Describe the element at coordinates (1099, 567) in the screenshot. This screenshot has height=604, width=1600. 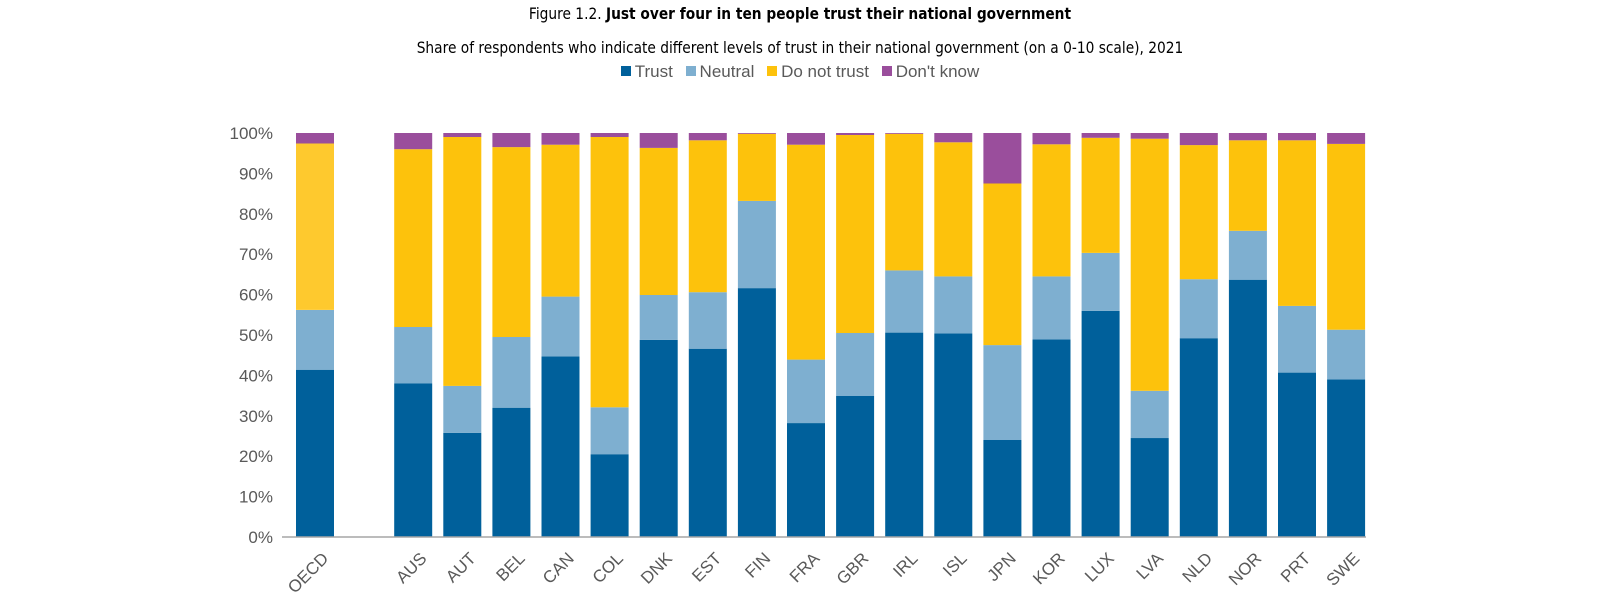
I see `x-tick-label: LUX` at that location.